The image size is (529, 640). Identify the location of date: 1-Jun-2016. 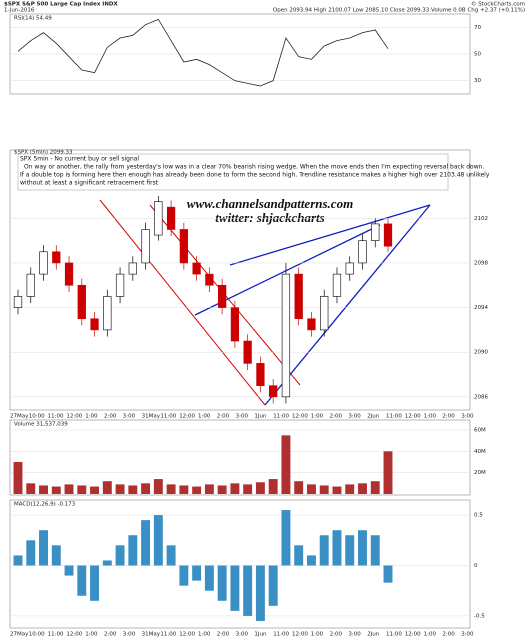
(19, 11).